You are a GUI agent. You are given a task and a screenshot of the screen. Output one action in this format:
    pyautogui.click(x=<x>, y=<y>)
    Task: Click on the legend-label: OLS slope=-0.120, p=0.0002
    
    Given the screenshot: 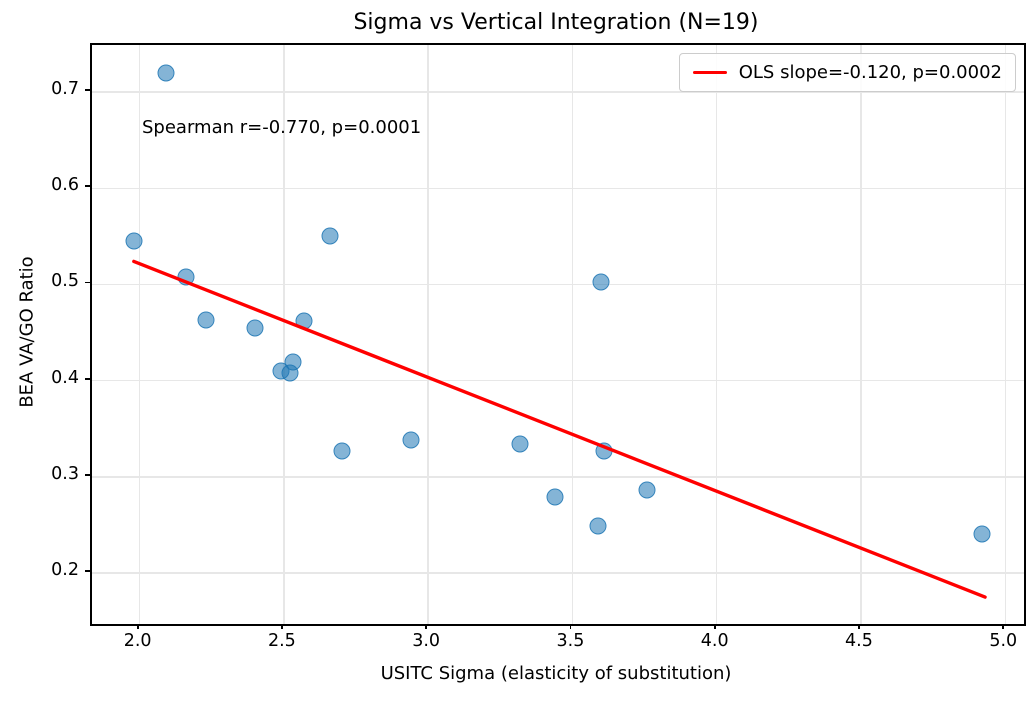 What is the action you would take?
    pyautogui.click(x=870, y=72)
    